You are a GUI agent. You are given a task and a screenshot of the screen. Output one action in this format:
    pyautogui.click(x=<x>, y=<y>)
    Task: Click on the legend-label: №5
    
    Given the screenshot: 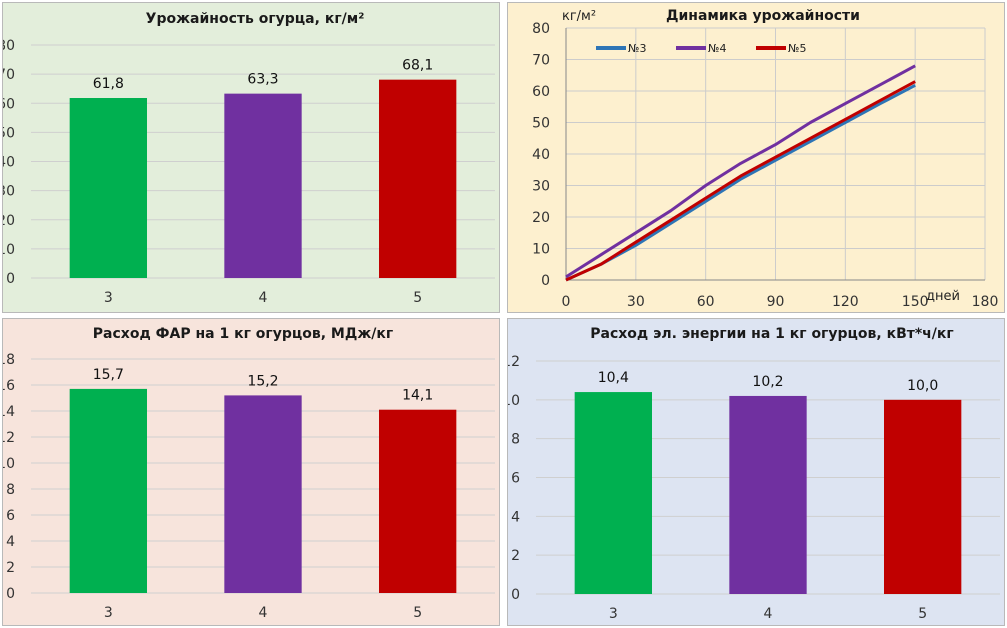 What is the action you would take?
    pyautogui.click(x=797, y=48)
    